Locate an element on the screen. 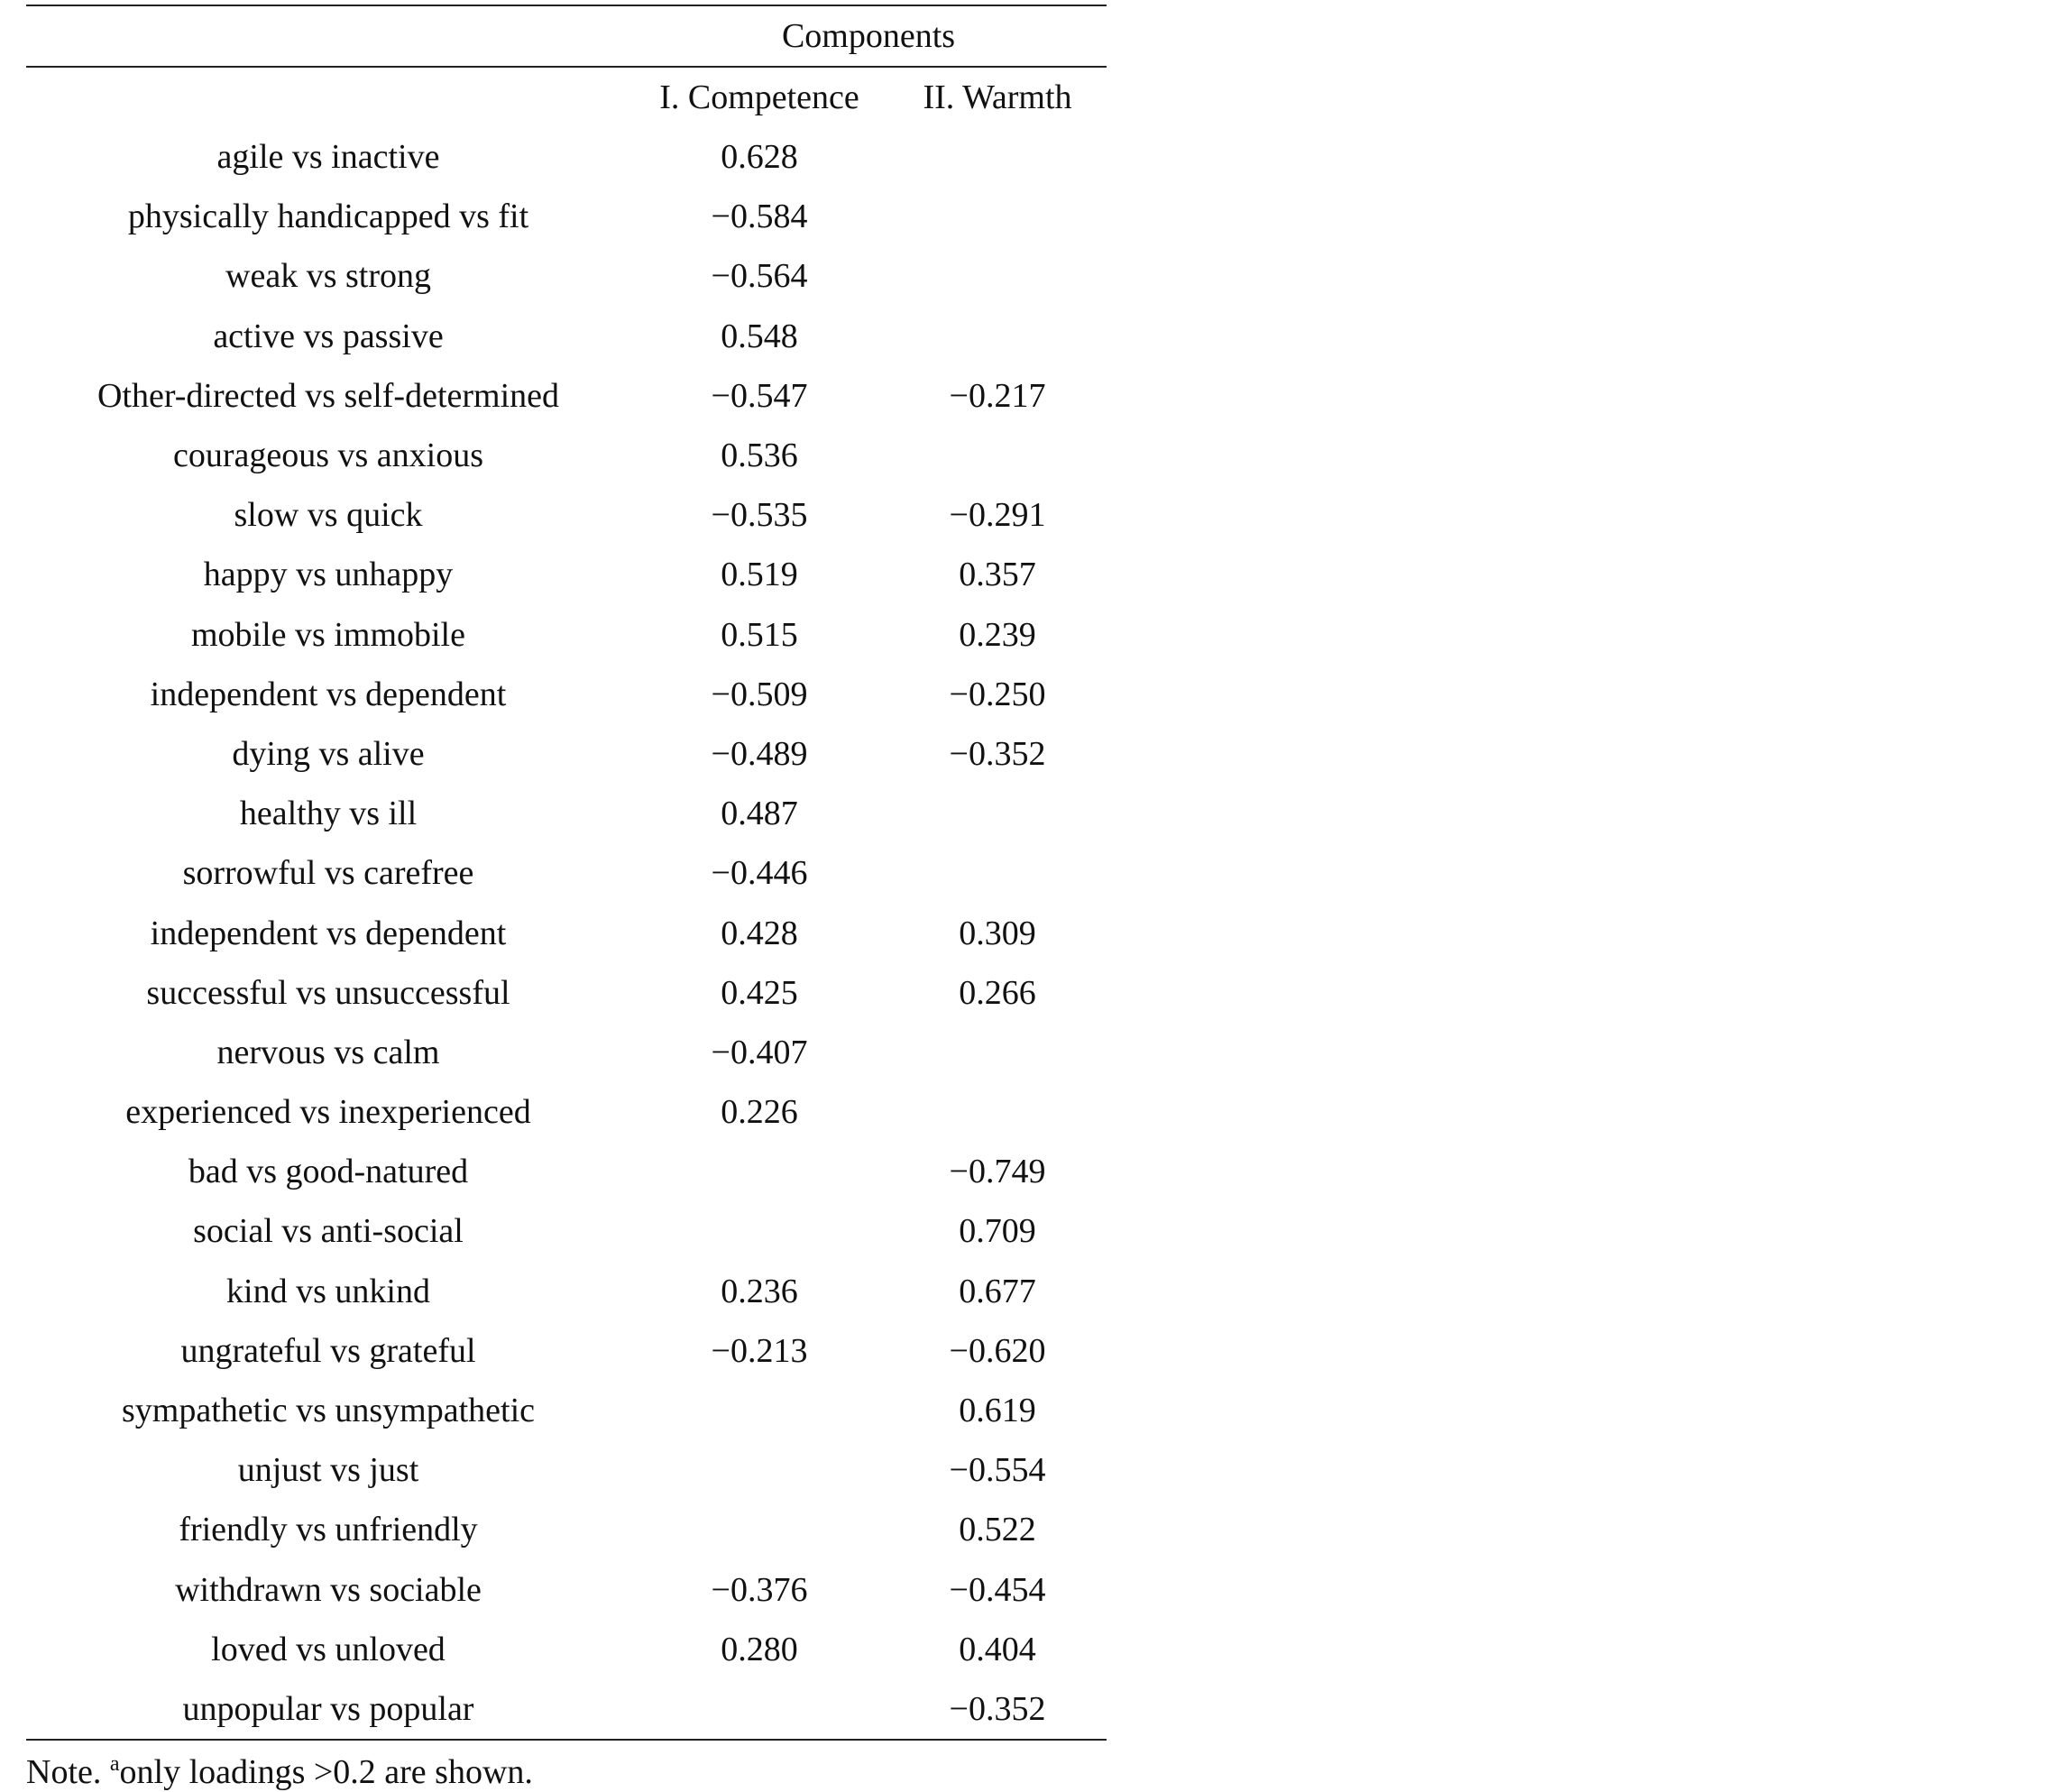 The image size is (2058, 1792). competence-value: 0.515 is located at coordinates (759, 634).